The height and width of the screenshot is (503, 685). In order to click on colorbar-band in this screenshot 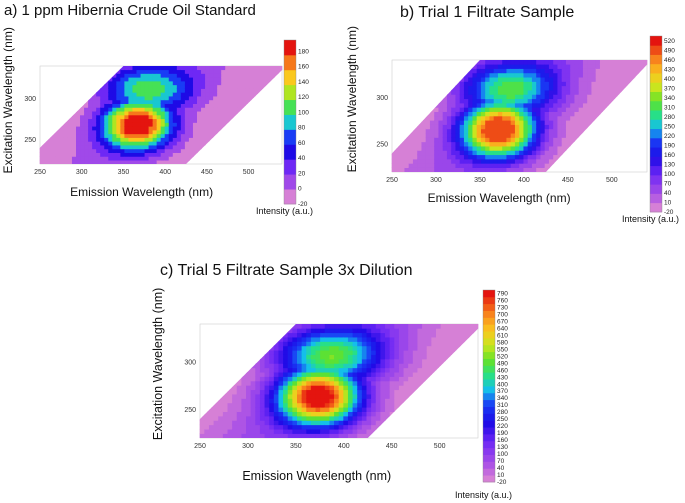, I will do `click(656, 78)`.